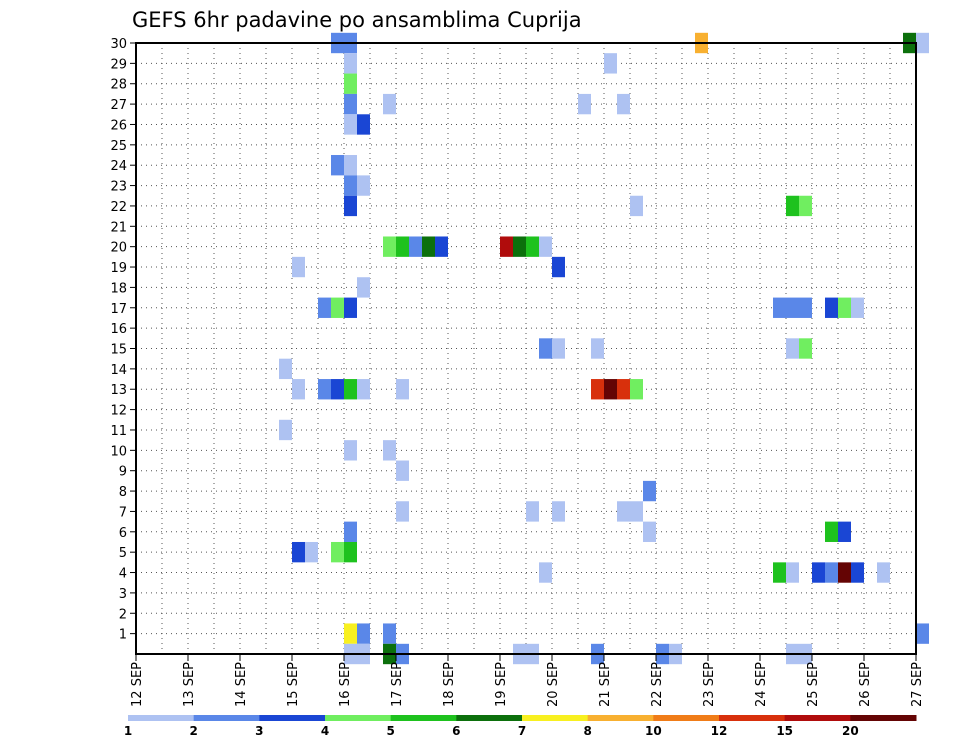  Describe the element at coordinates (259, 731) in the screenshot. I see `colorbar-label: 3` at that location.